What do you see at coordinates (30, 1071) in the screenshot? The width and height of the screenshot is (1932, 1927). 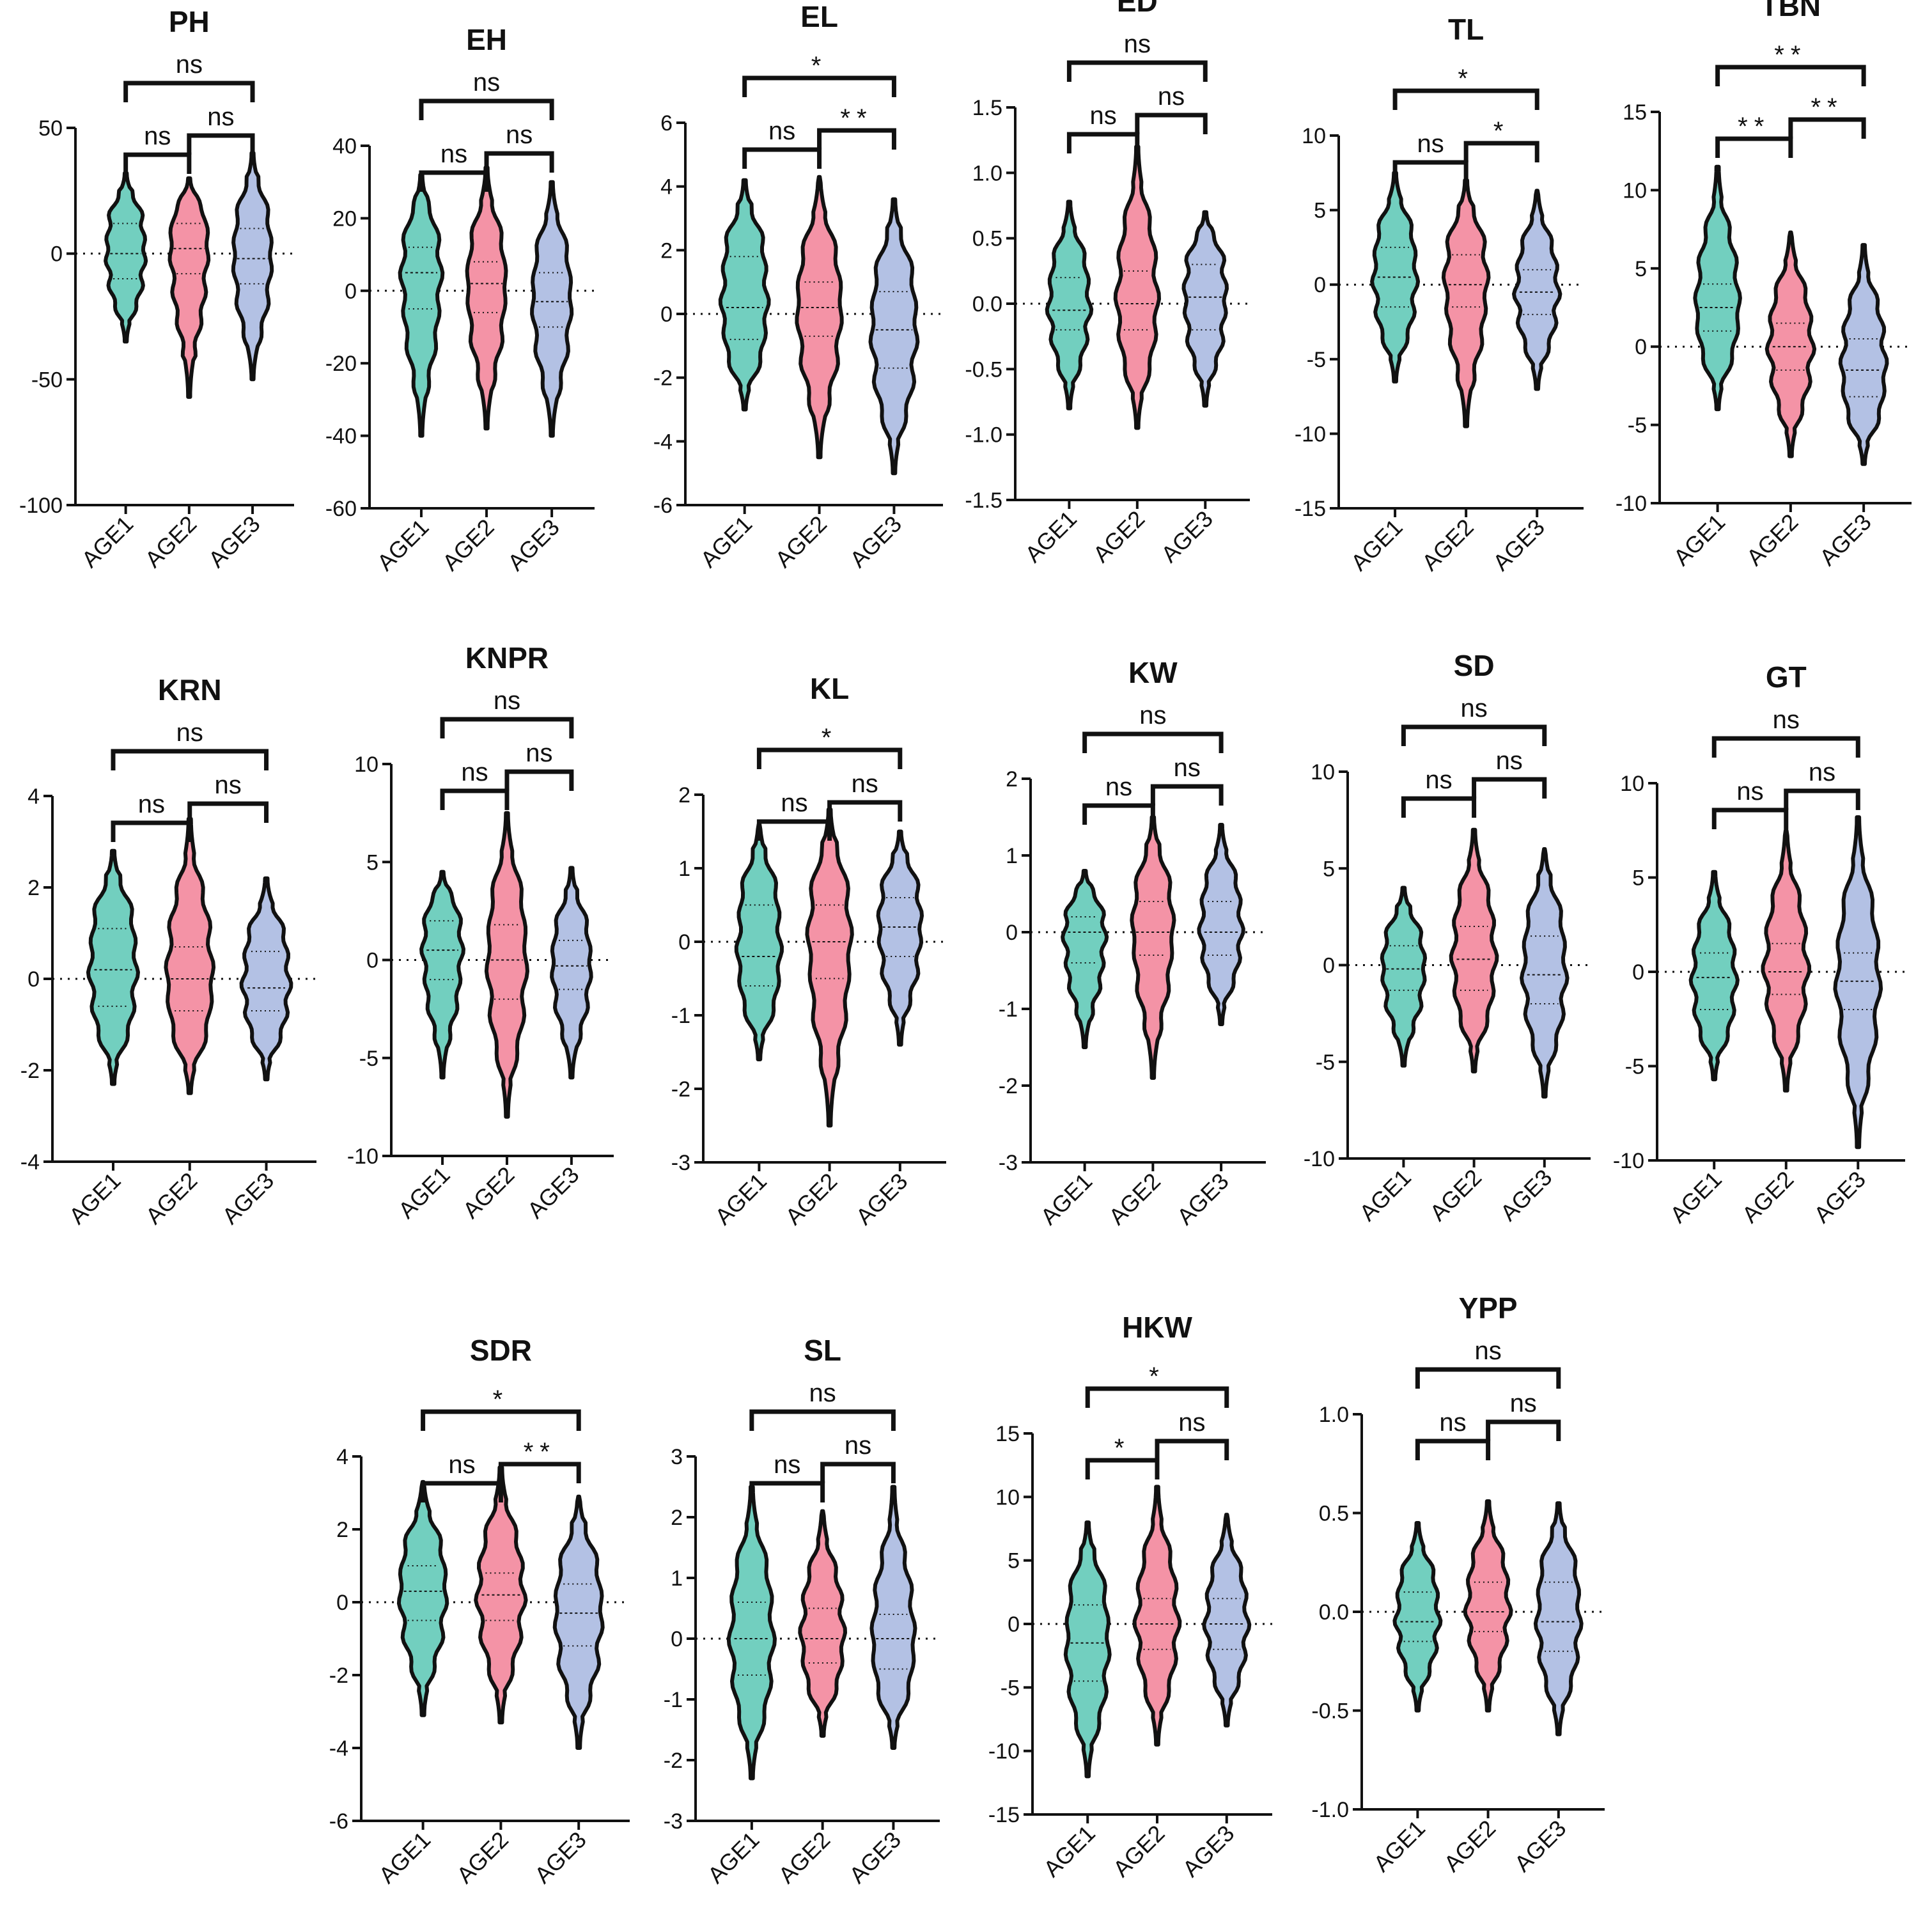 I see `y-tick-label: -2` at bounding box center [30, 1071].